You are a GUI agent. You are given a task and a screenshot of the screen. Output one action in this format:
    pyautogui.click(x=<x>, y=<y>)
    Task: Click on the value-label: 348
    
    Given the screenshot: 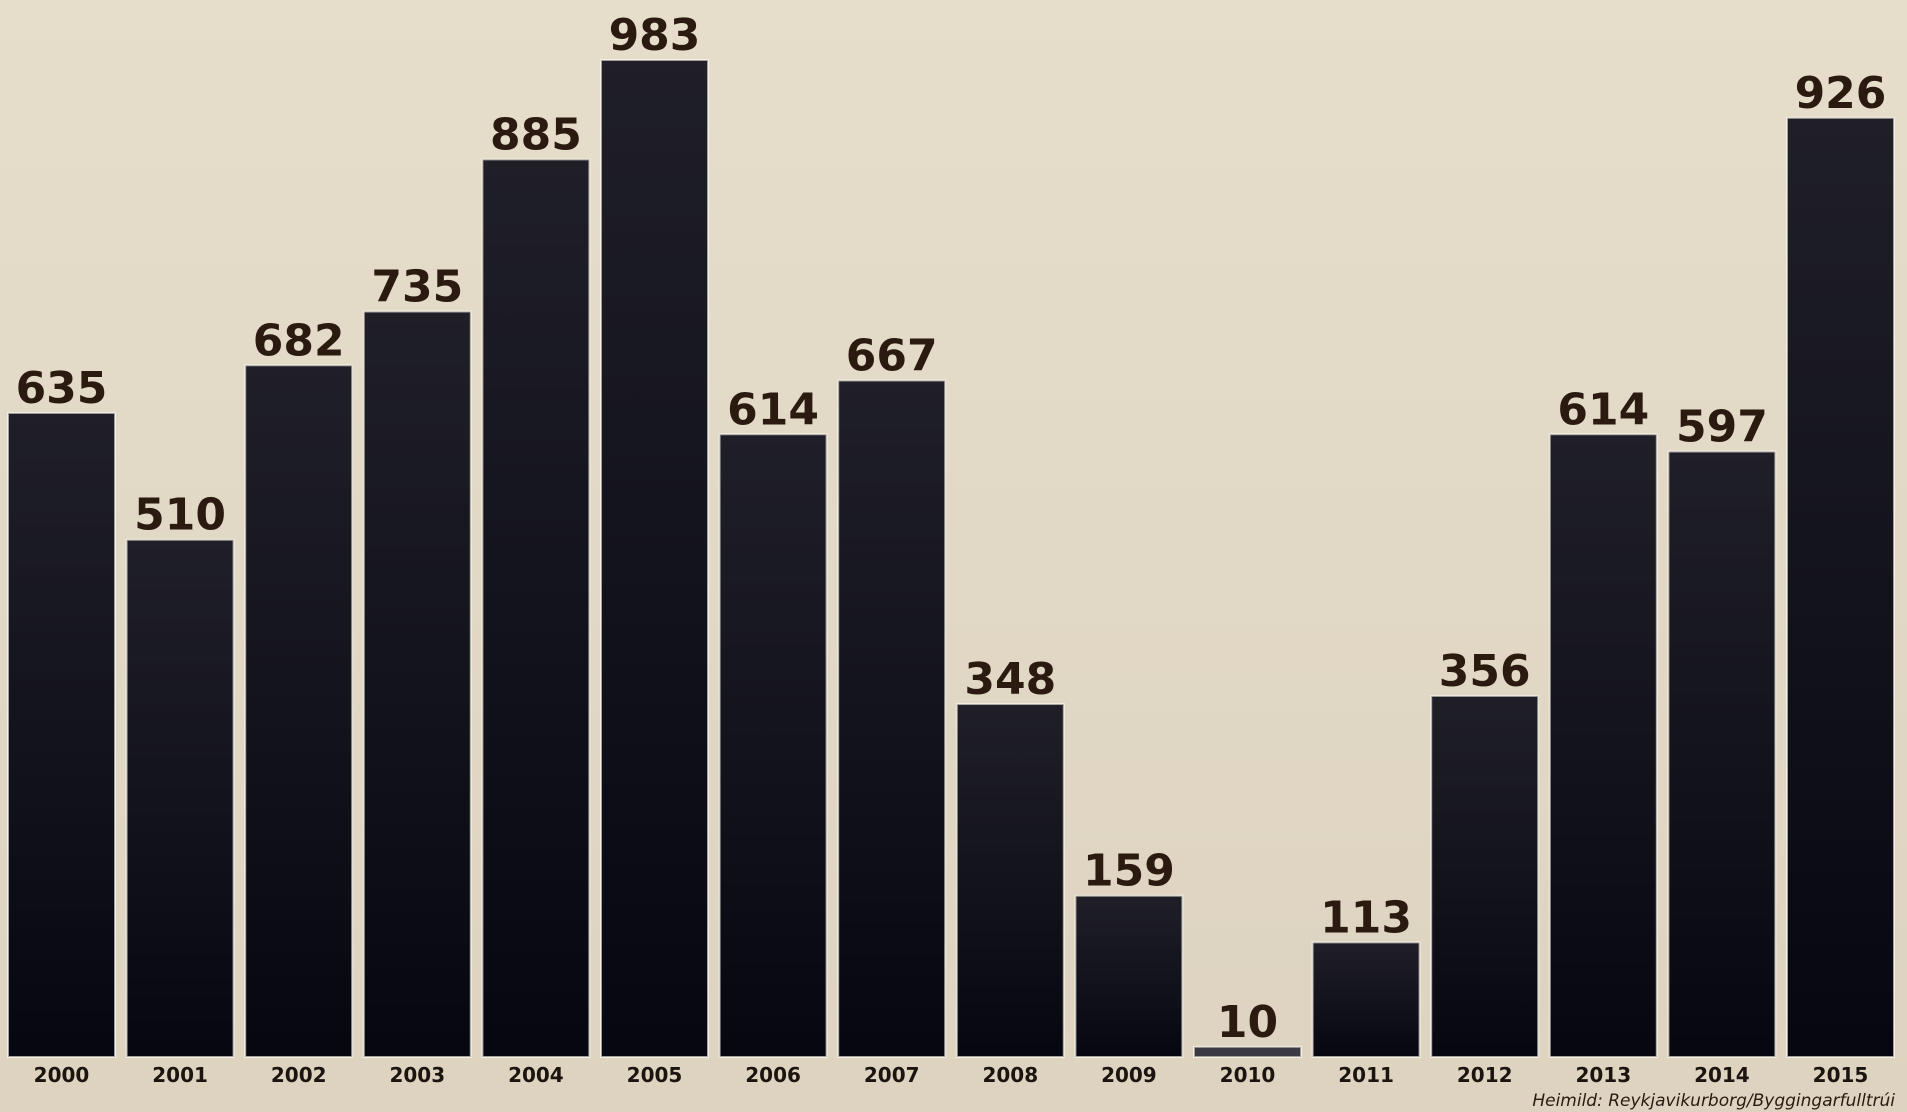 What is the action you would take?
    pyautogui.click(x=1010, y=679)
    